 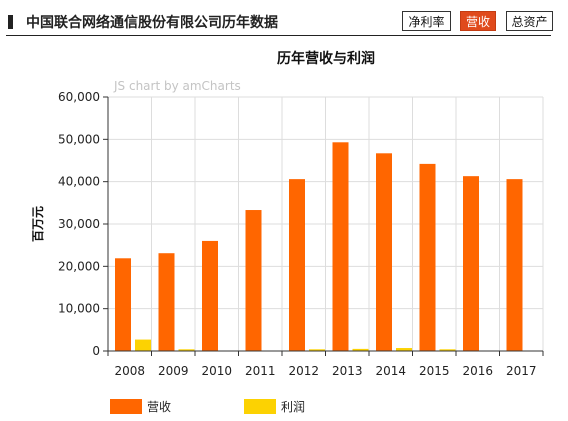 I want to click on chart-title: 历年营收与利润, so click(x=326, y=58).